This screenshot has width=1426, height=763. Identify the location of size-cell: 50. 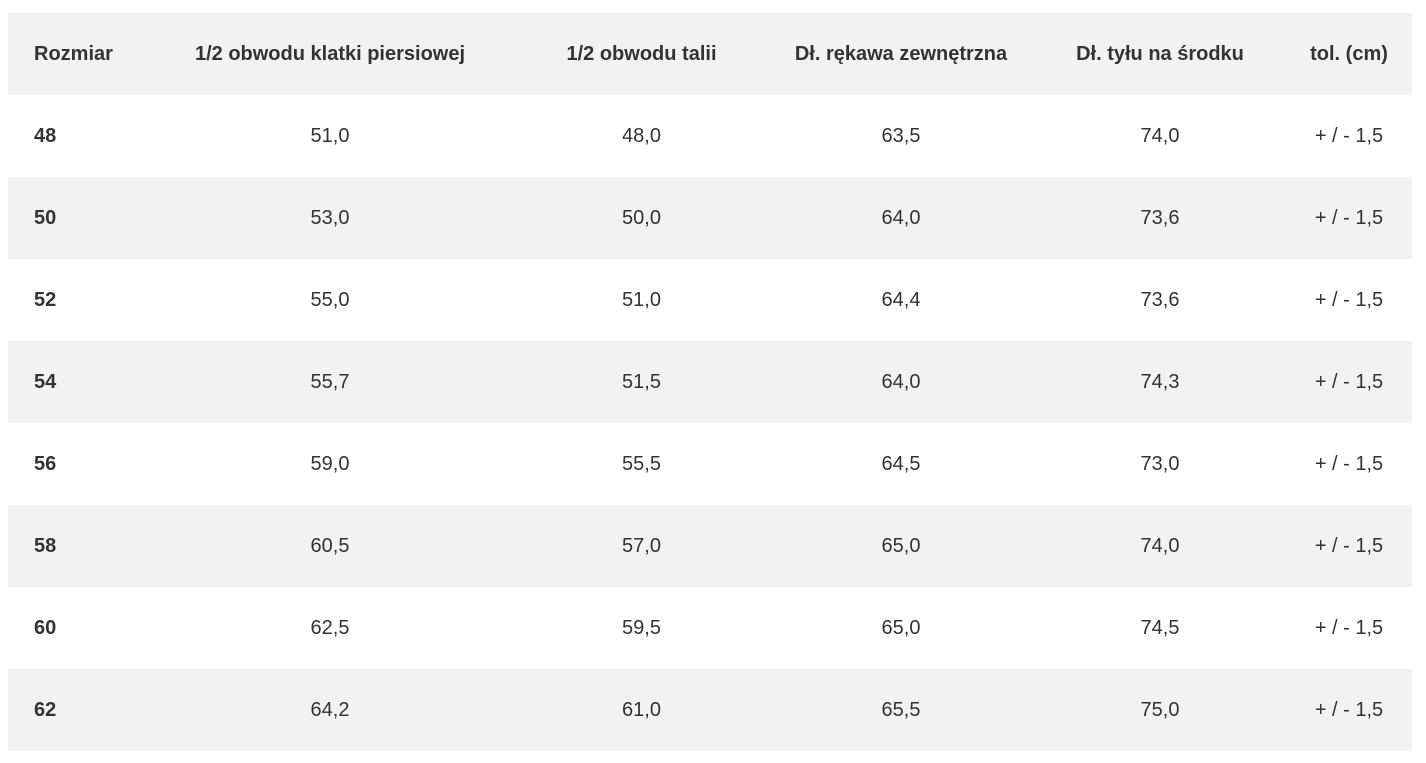
(76, 218).